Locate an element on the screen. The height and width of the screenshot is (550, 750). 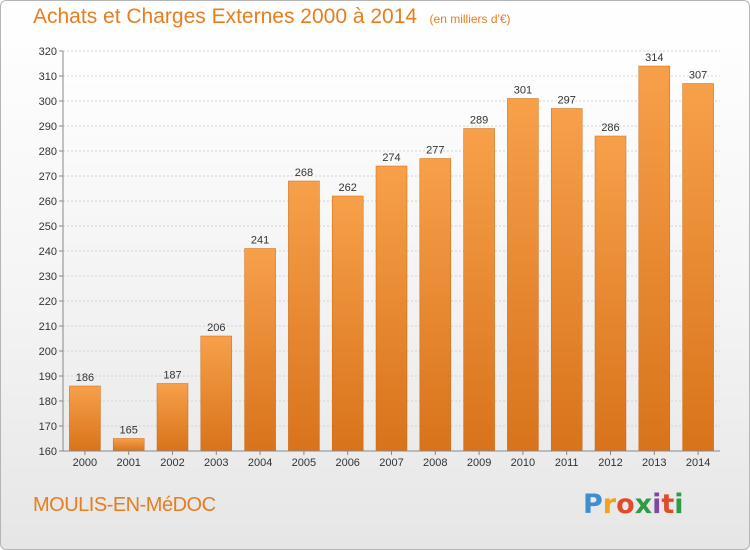
y-tick-label: 290 is located at coordinates (48, 127).